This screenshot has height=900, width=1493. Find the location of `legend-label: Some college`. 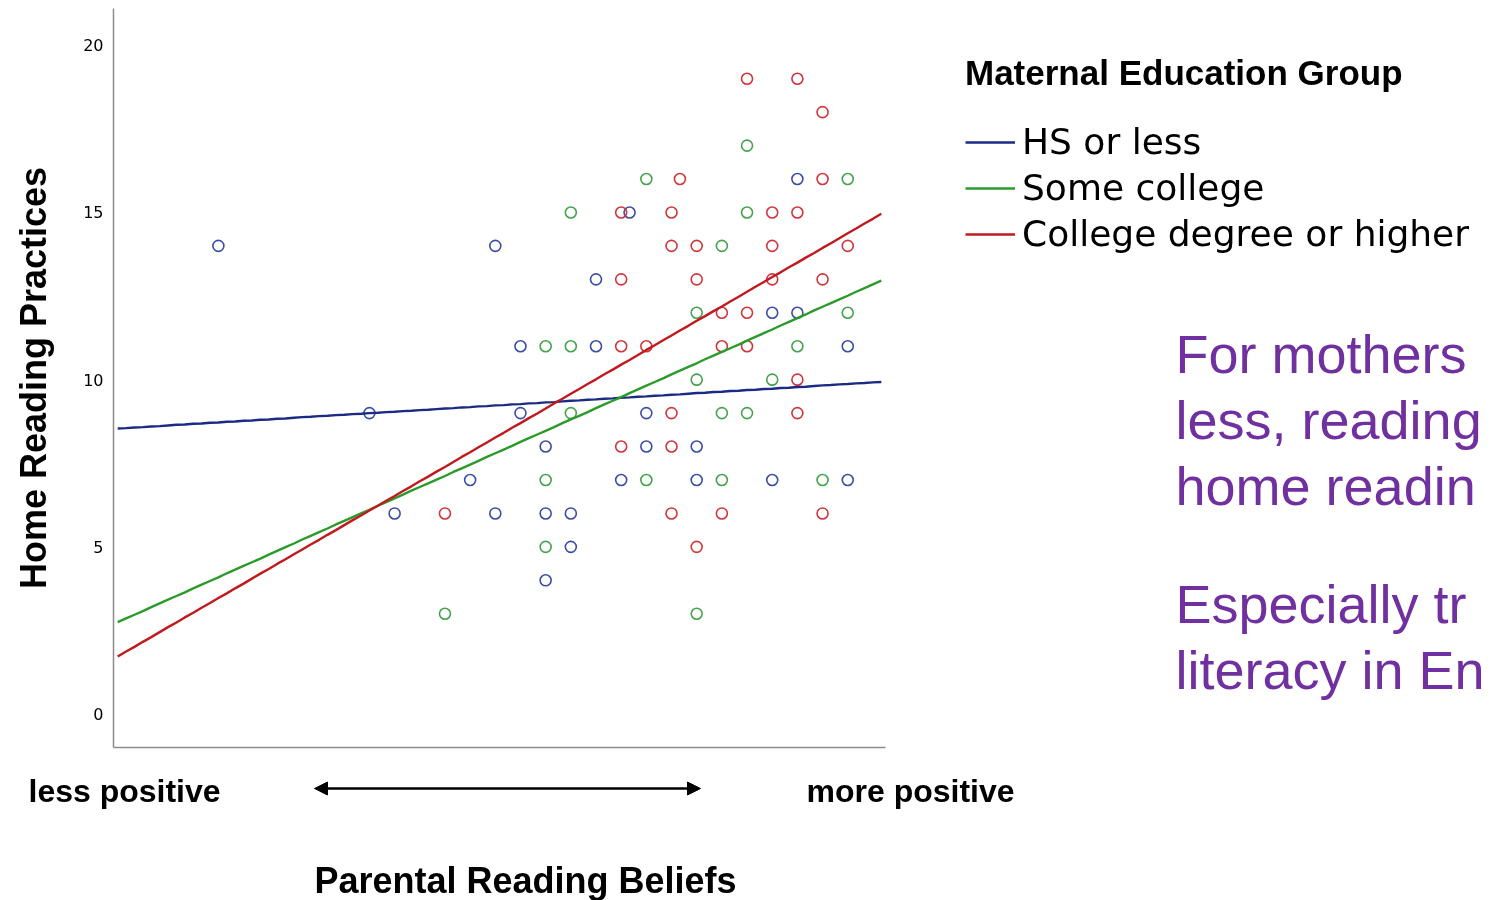

legend-label: Some college is located at coordinates (1143, 187).